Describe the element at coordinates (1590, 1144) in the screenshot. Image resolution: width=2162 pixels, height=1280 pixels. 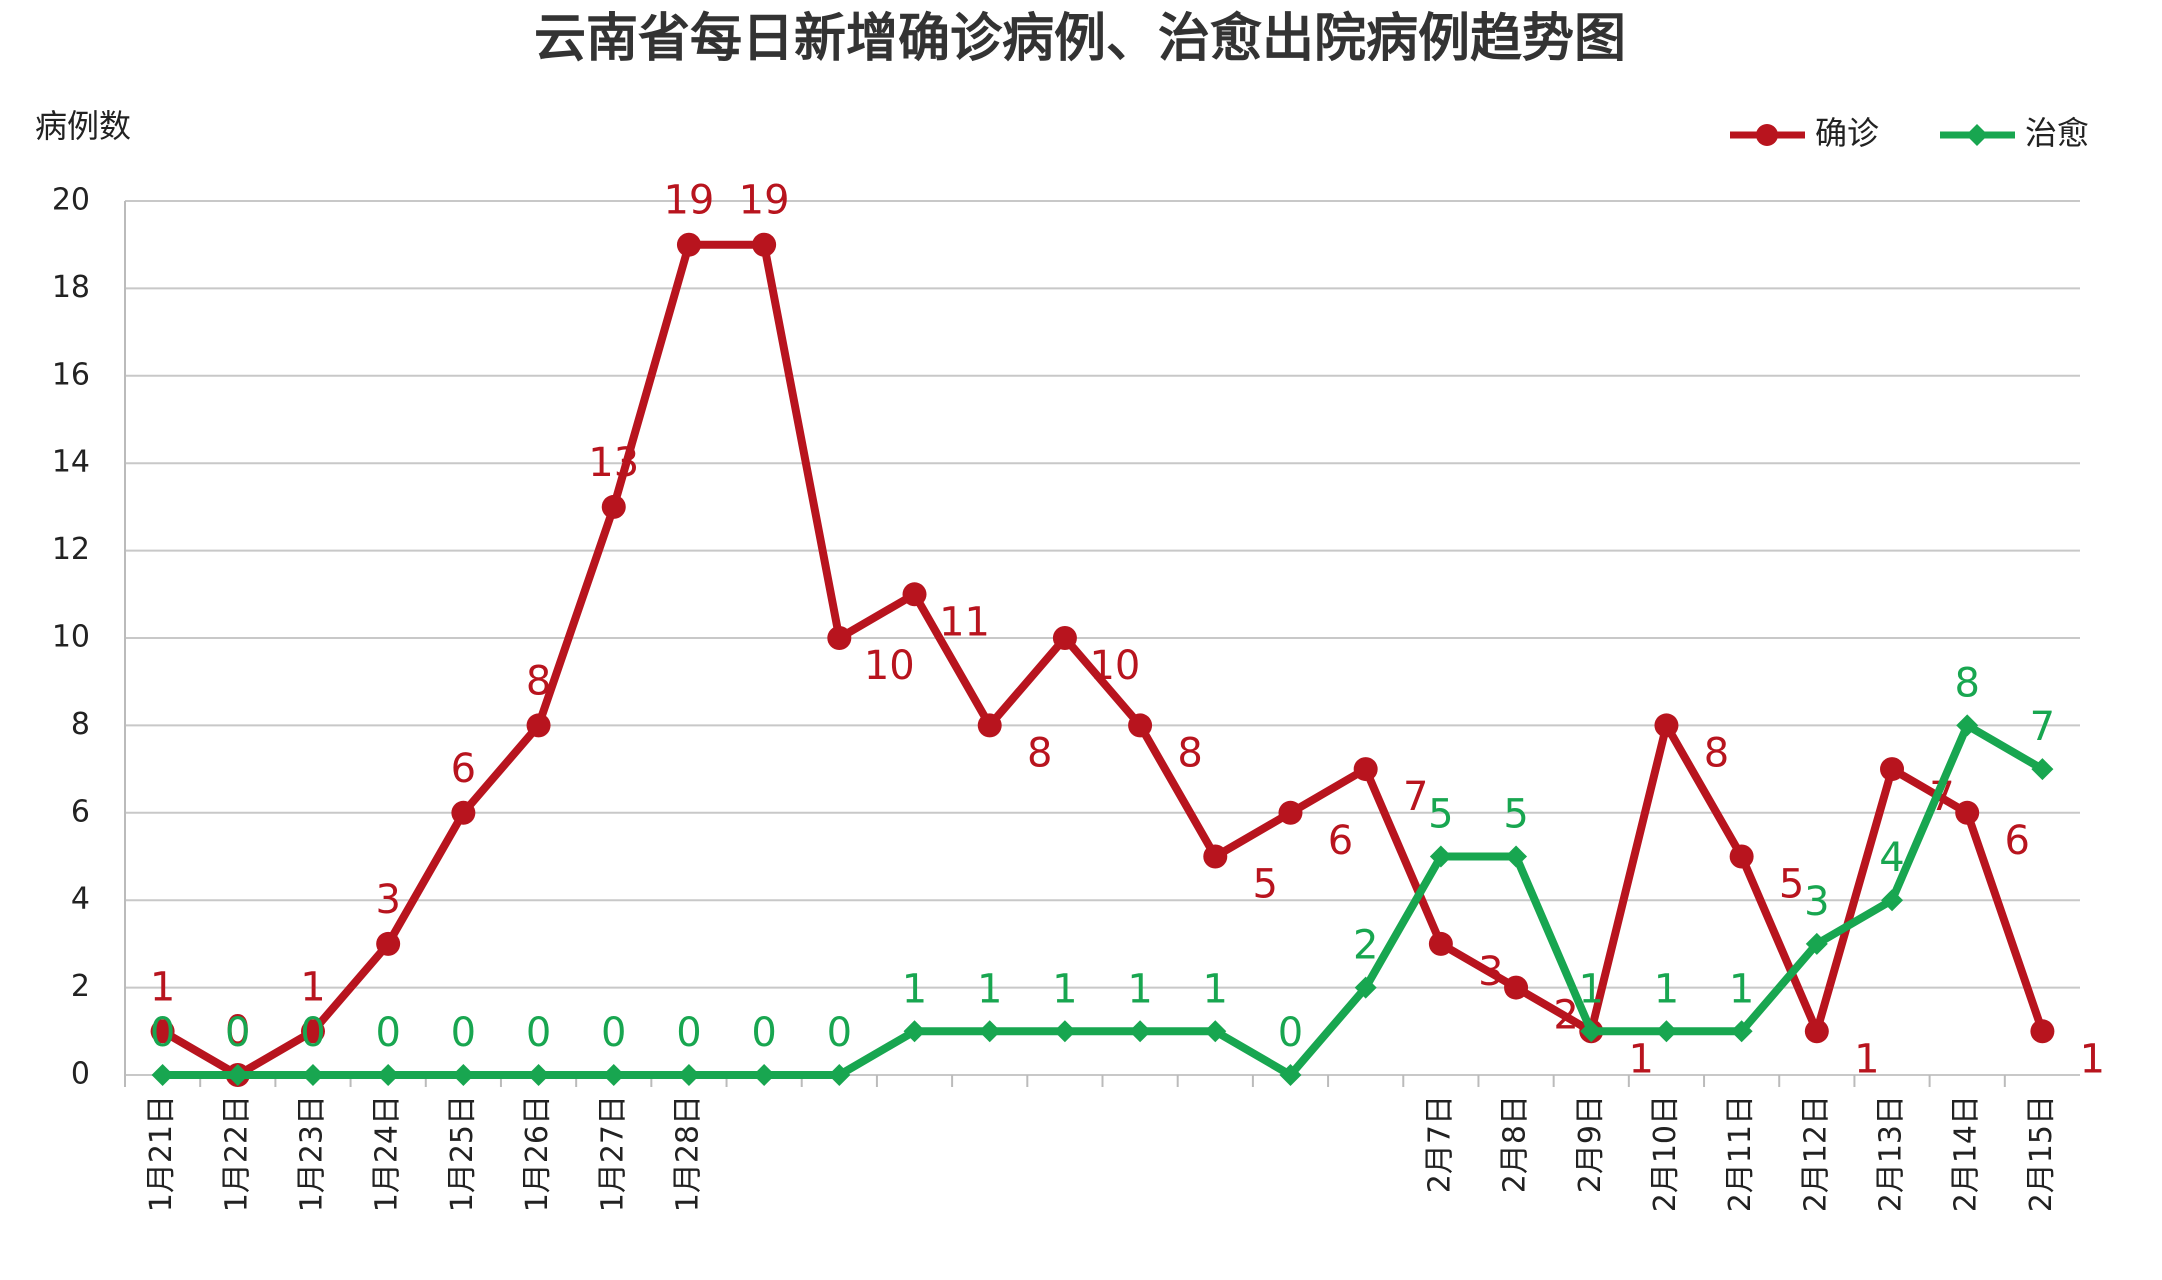
I see `x-tick-label: 2月9日` at that location.